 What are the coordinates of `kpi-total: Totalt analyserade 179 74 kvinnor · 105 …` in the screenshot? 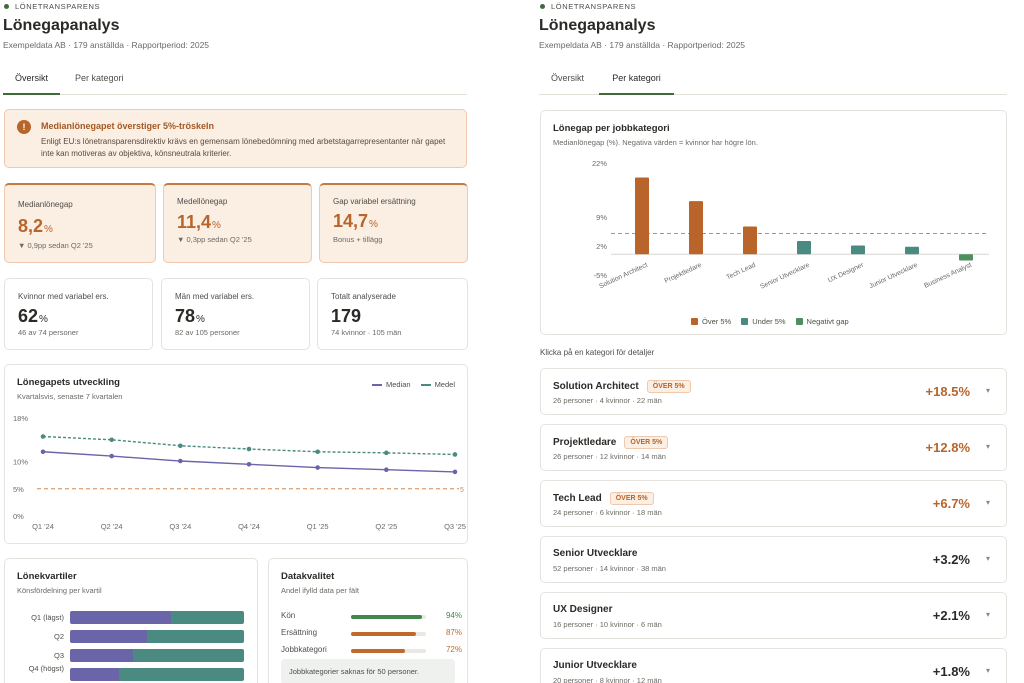 It's located at (392, 314).